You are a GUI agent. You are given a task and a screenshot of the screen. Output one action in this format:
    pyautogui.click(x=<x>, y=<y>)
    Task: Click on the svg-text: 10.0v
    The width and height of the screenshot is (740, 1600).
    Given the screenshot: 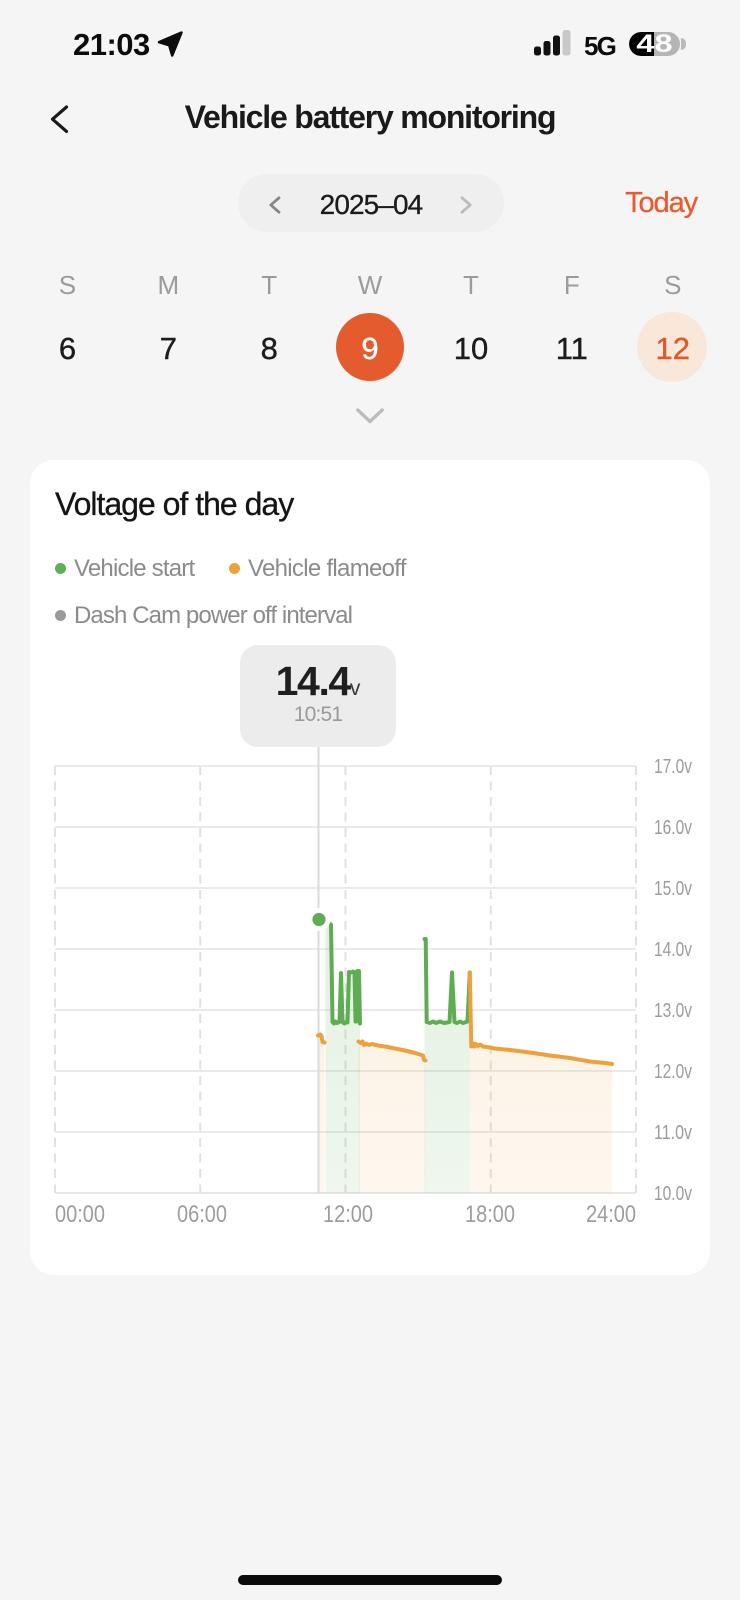 What is the action you would take?
    pyautogui.click(x=673, y=1194)
    